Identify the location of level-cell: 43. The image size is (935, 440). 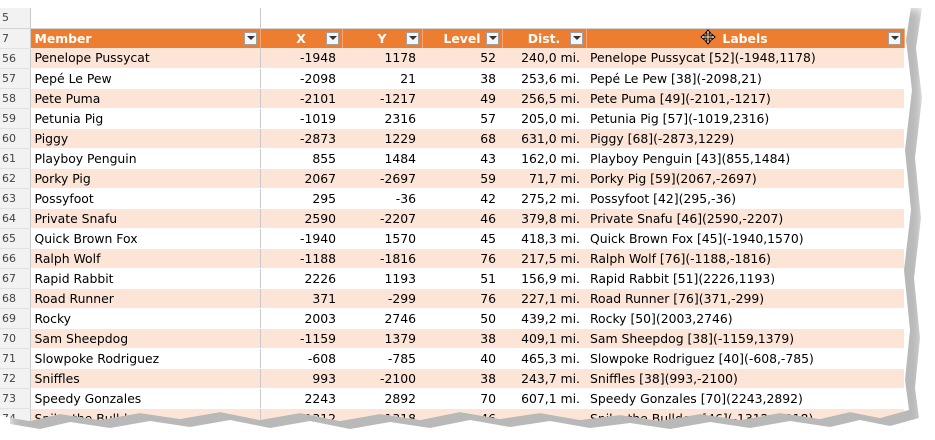
(462, 158).